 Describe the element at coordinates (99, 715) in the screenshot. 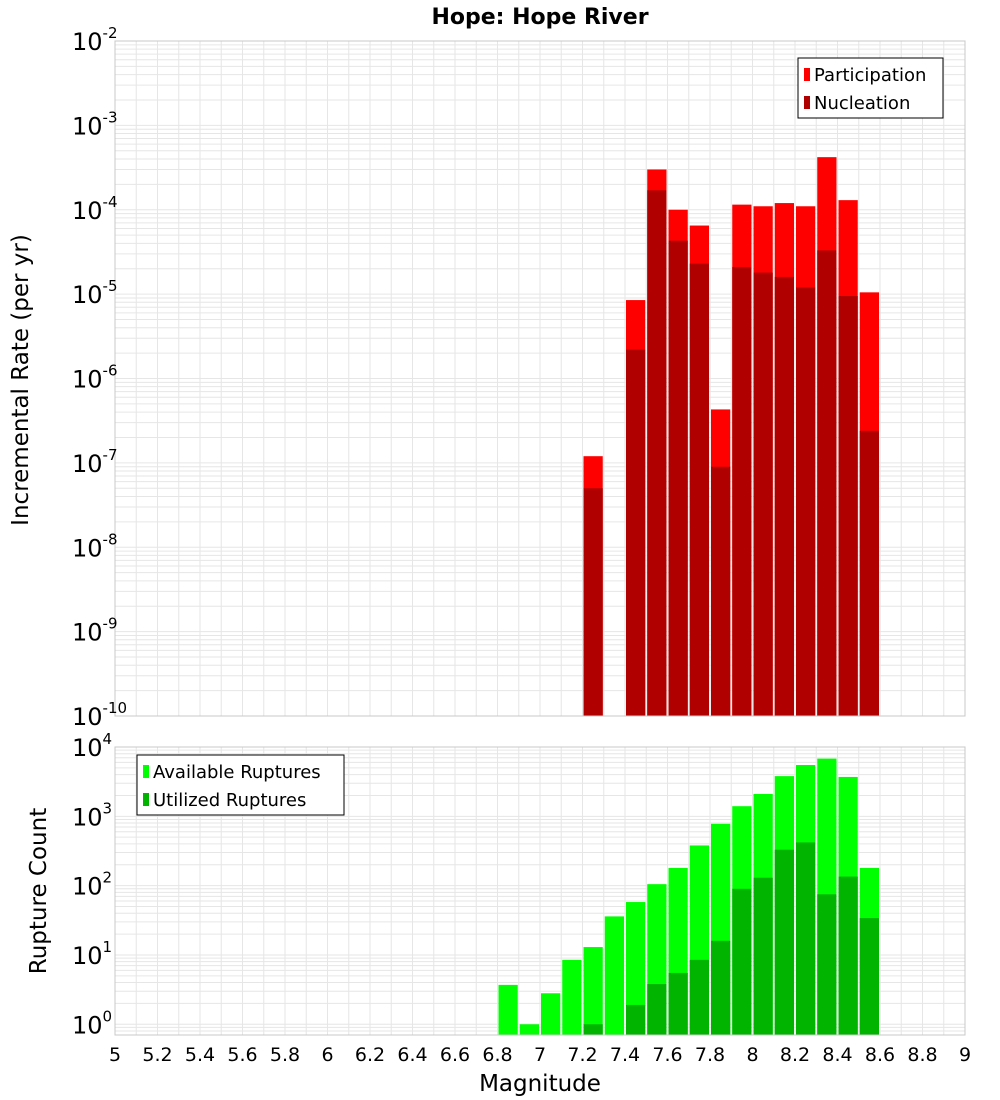

I see `top-y-tick-label: 10⁻¹⁰` at that location.